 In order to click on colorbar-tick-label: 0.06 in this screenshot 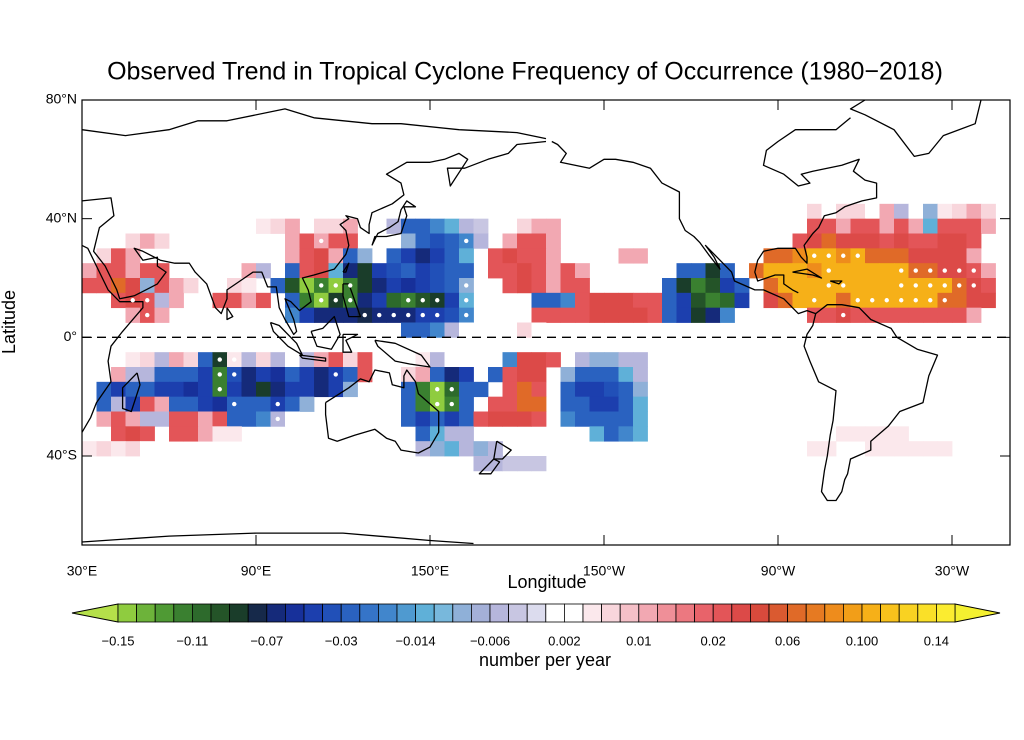, I will do `click(787, 640)`.